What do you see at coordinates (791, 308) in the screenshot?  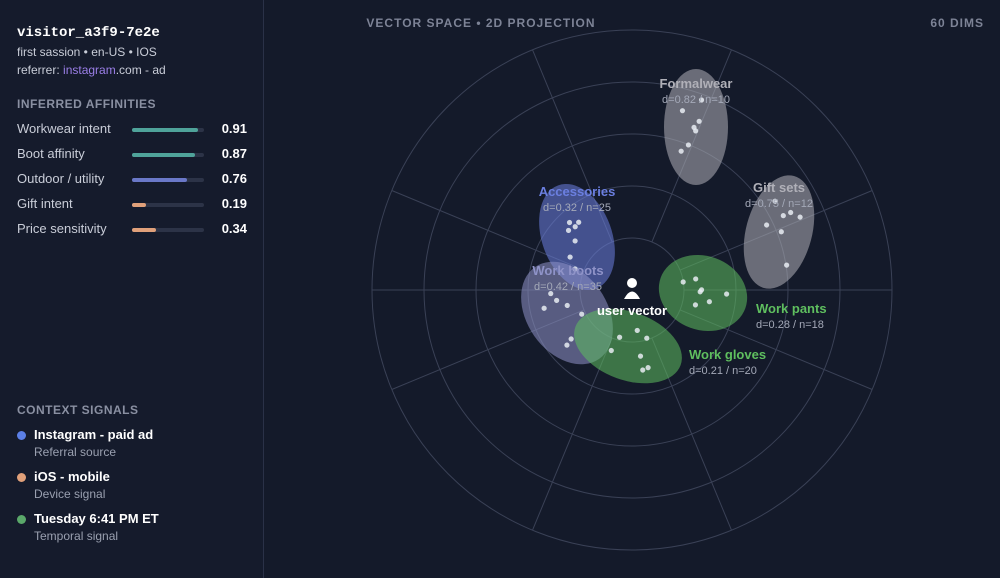 I see `cluster-name: Work pants` at bounding box center [791, 308].